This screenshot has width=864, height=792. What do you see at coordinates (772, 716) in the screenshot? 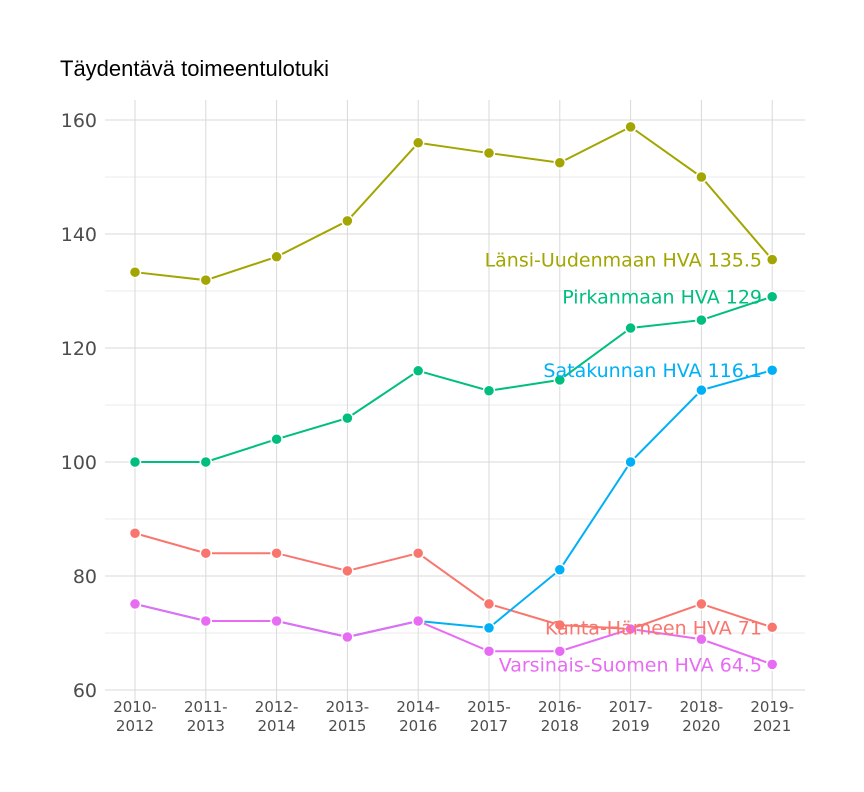
I see `x-tick-label: 2019-2021` at bounding box center [772, 716].